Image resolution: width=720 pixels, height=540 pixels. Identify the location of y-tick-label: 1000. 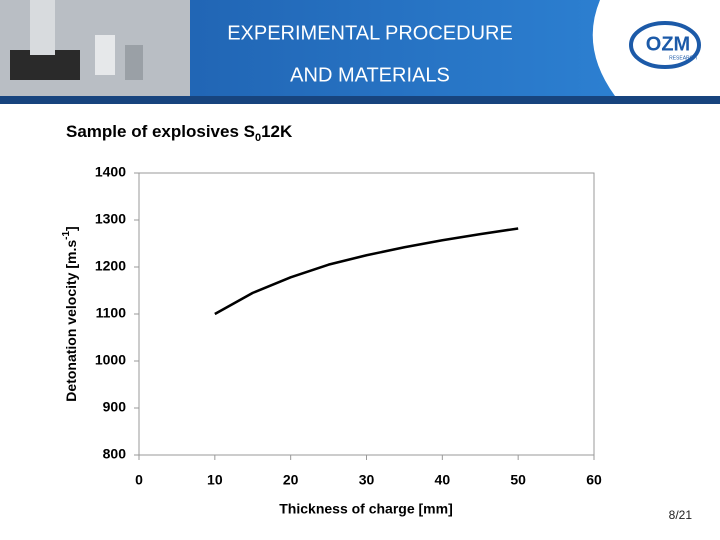
(110, 360).